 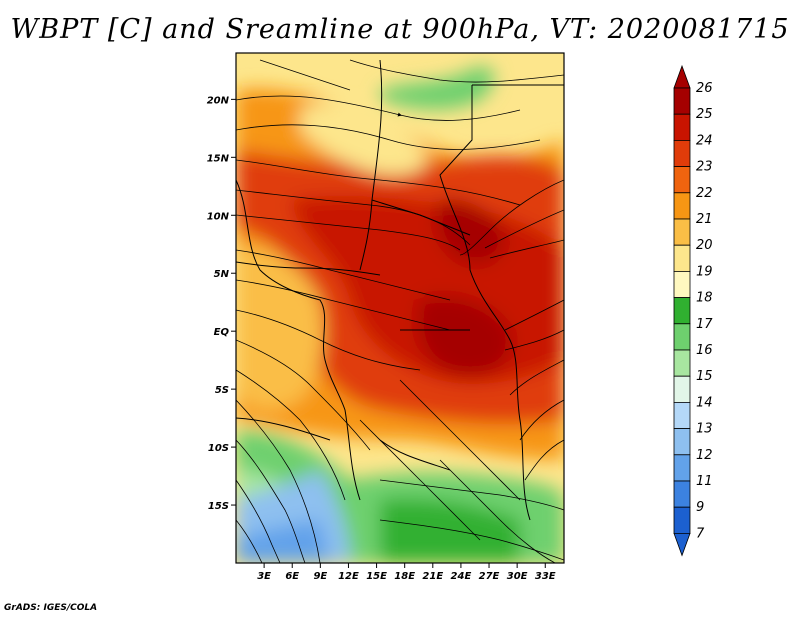 What do you see at coordinates (693, 310) in the screenshot?
I see `colorbar: 26 25 24 23 22 21 20 19 18 17 16 15 14 13 12 11 9 7` at bounding box center [693, 310].